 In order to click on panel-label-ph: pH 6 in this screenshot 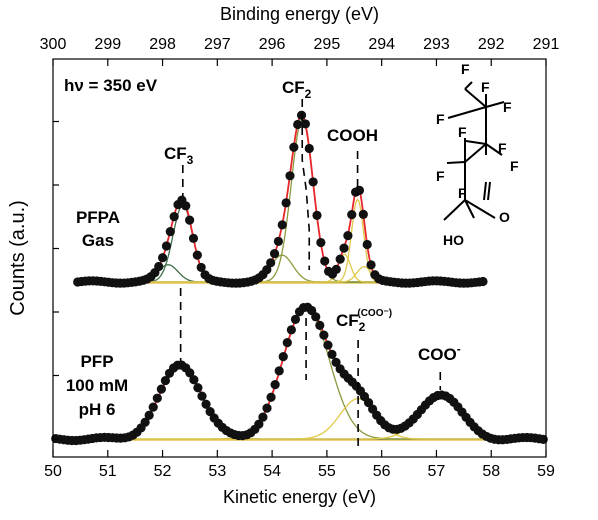, I will do `click(97, 409)`.